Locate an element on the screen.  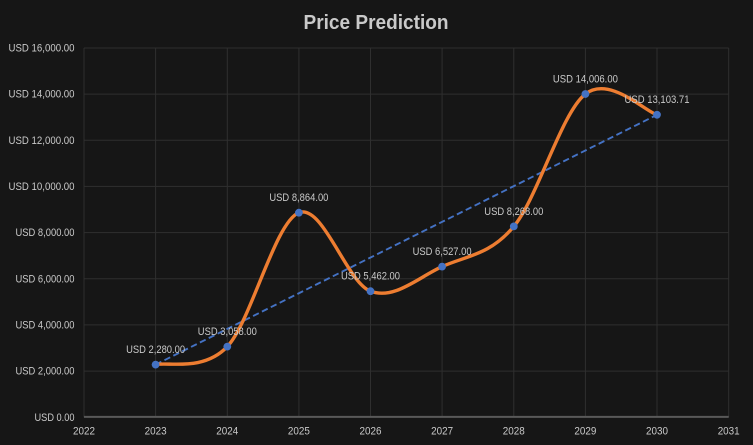
svg-text: USD 3,058.00 is located at coordinates (227, 332).